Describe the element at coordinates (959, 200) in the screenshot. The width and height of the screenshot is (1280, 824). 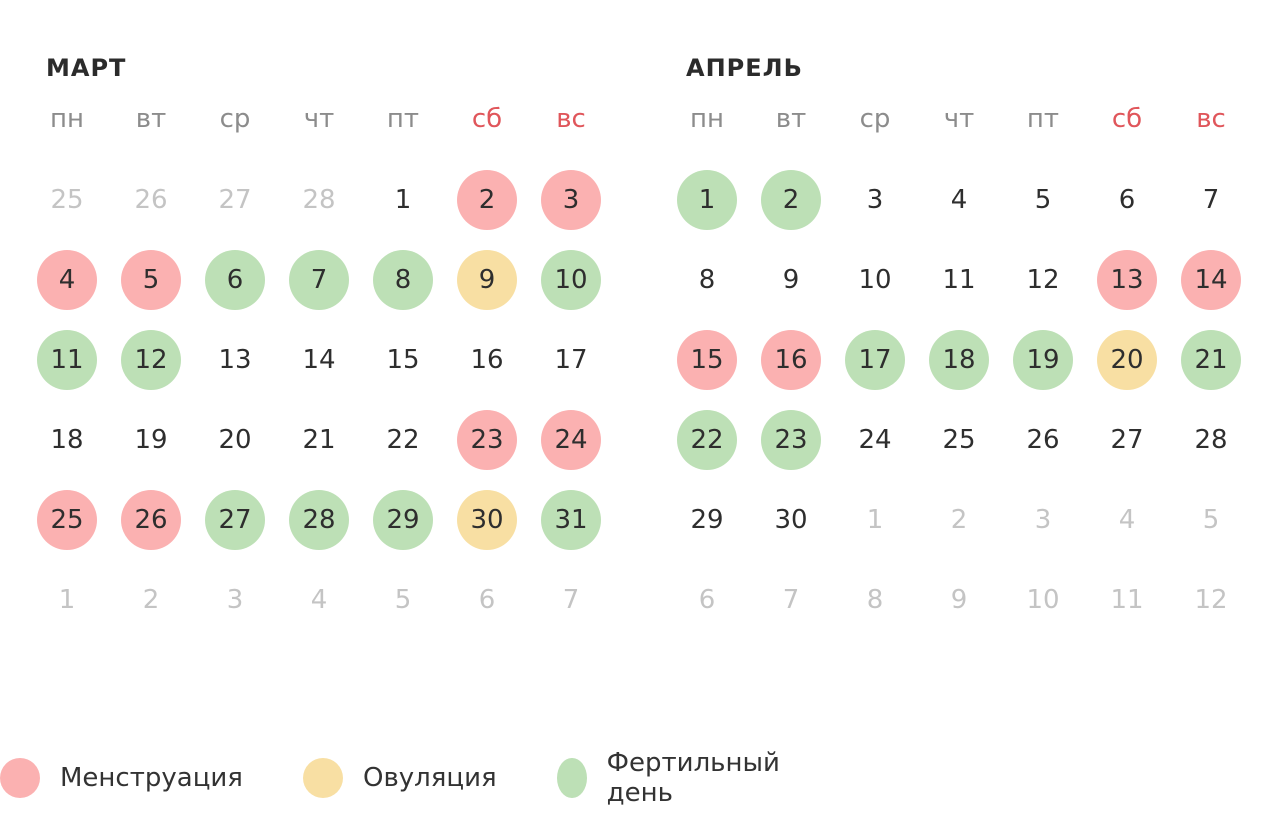
I see `day-cell: 4` at that location.